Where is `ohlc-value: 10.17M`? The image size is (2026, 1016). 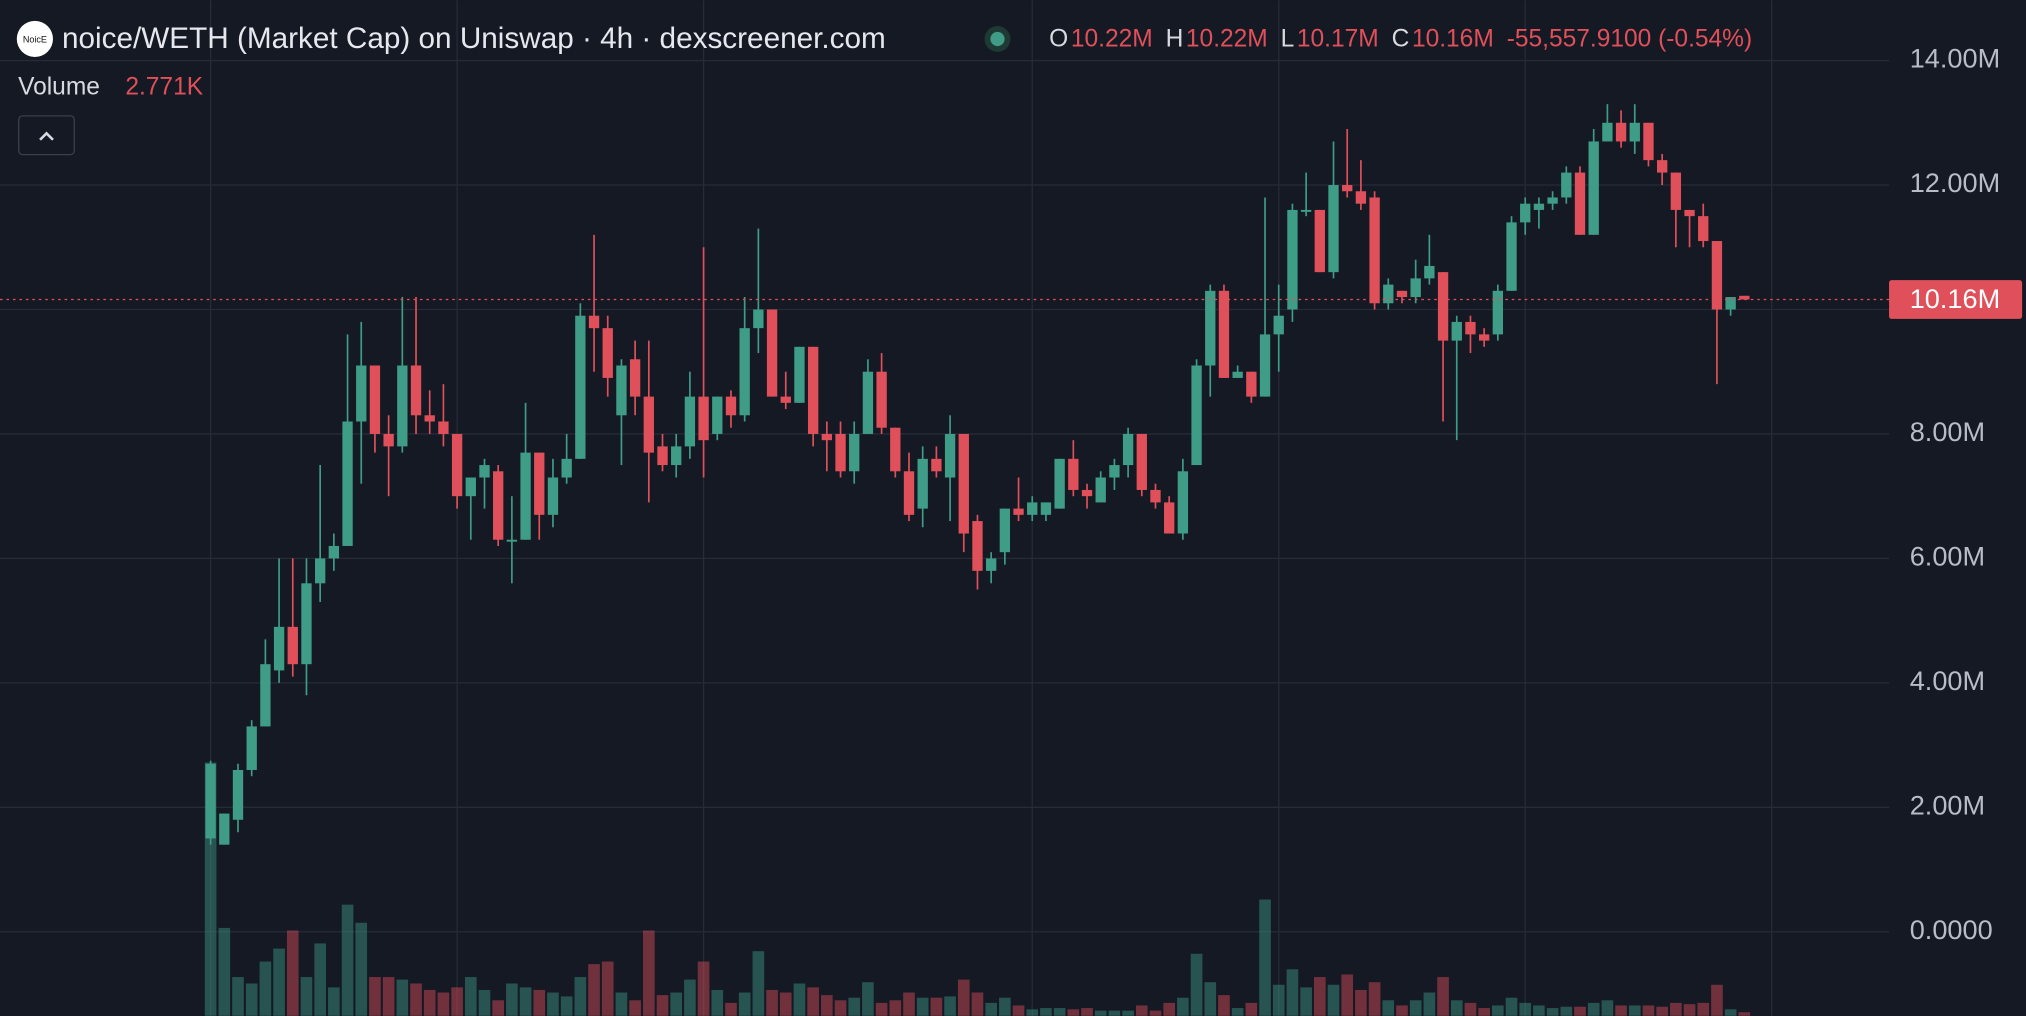 ohlc-value: 10.17M is located at coordinates (1338, 39).